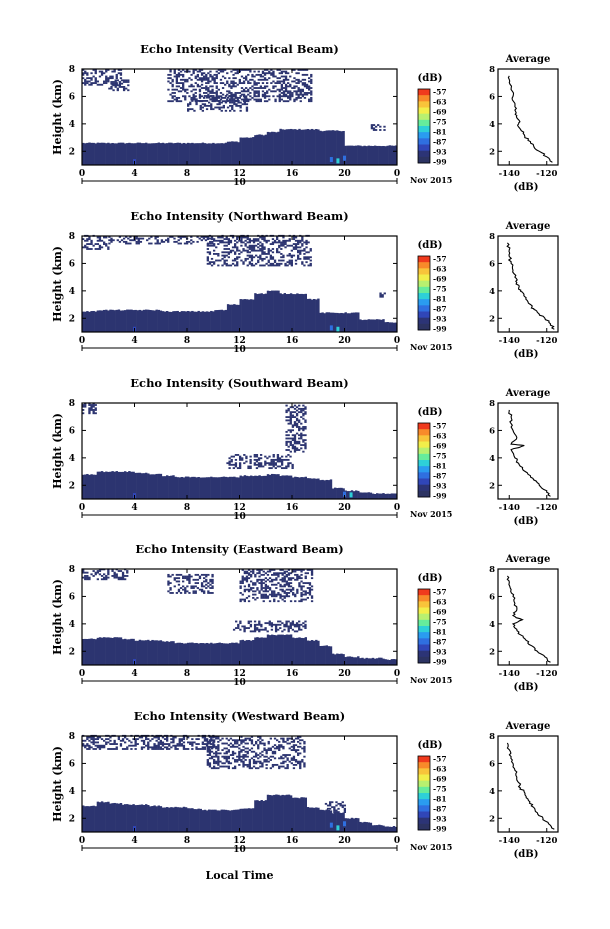 This screenshot has height=929, width=610. I want to click on colorbar-tick-label: -57, so click(440, 426).